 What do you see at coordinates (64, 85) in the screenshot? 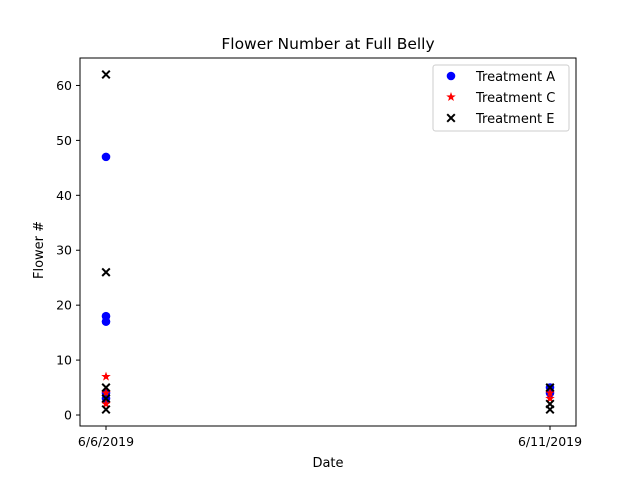
I see `y-tick-label: 60` at bounding box center [64, 85].